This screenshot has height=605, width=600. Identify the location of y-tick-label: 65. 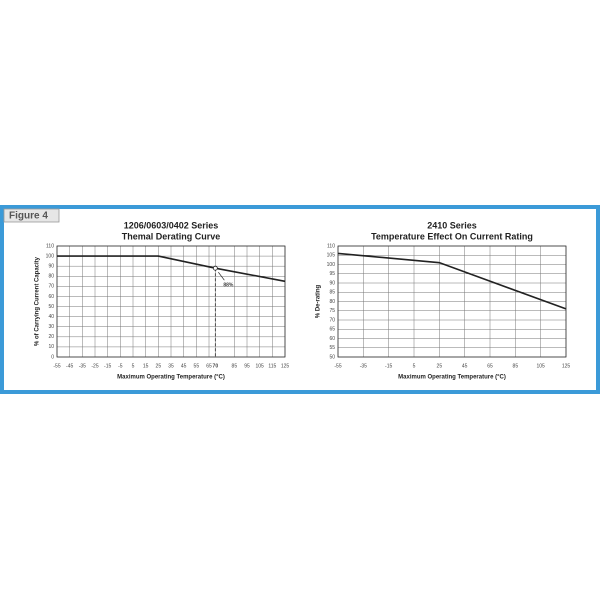
(332, 330).